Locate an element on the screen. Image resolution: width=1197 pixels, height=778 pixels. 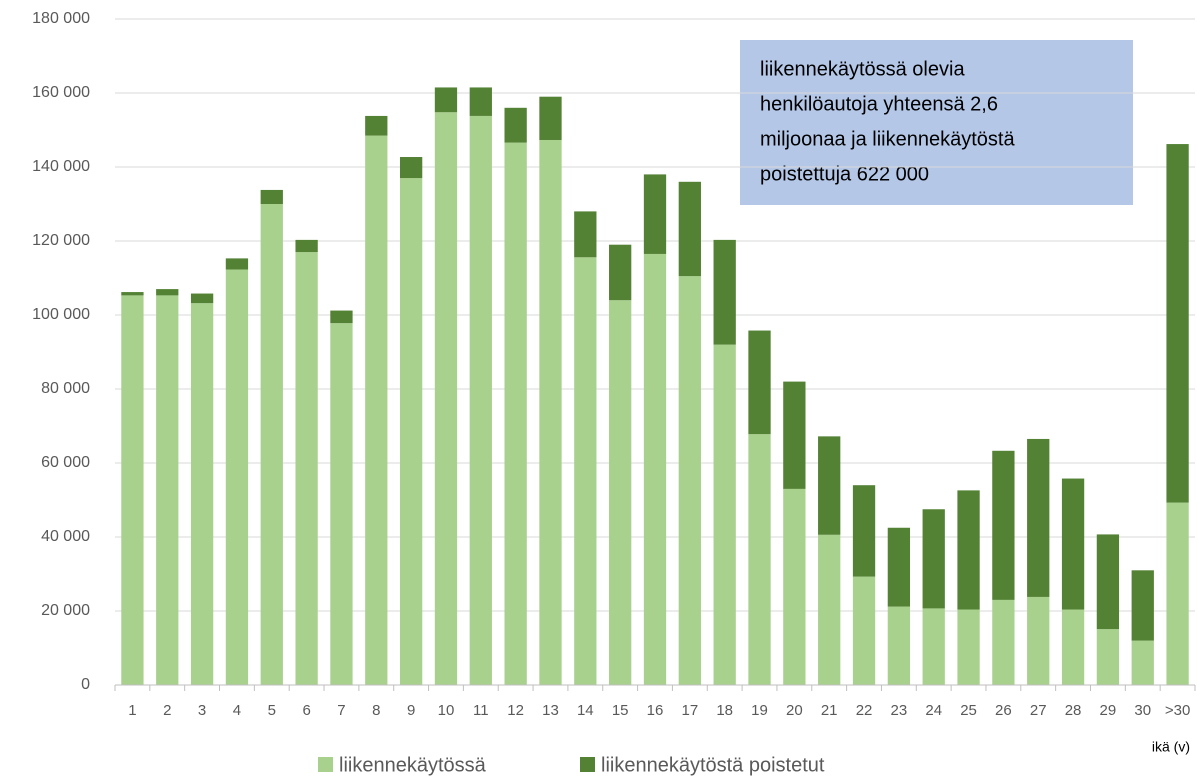
y-tick-label: 180 000 is located at coordinates (61, 18).